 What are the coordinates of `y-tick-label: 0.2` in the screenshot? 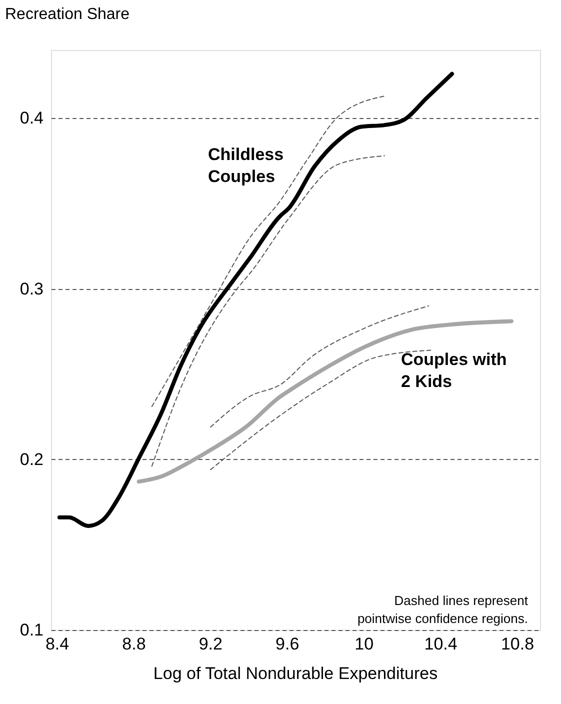 It's located at (32, 459).